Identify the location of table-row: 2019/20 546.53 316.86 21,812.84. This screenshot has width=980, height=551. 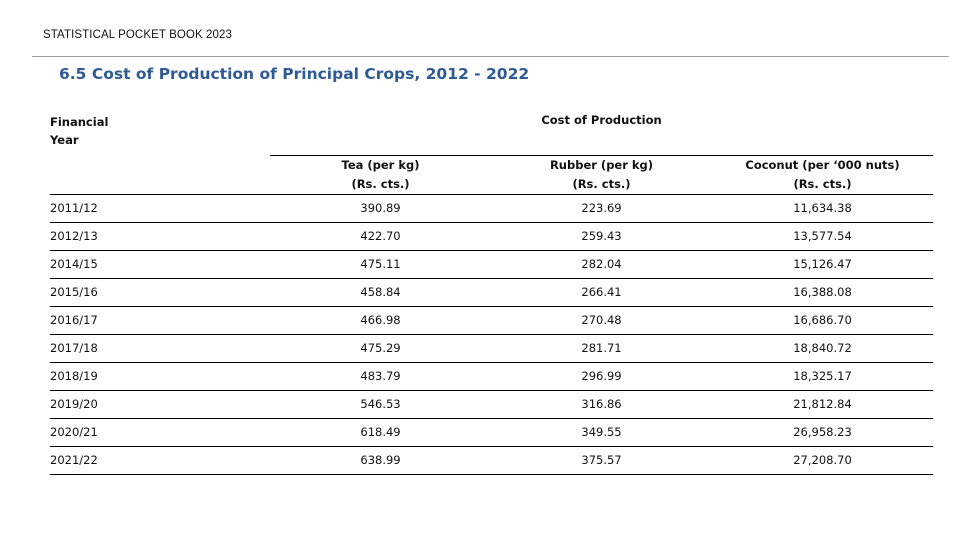
(491, 404).